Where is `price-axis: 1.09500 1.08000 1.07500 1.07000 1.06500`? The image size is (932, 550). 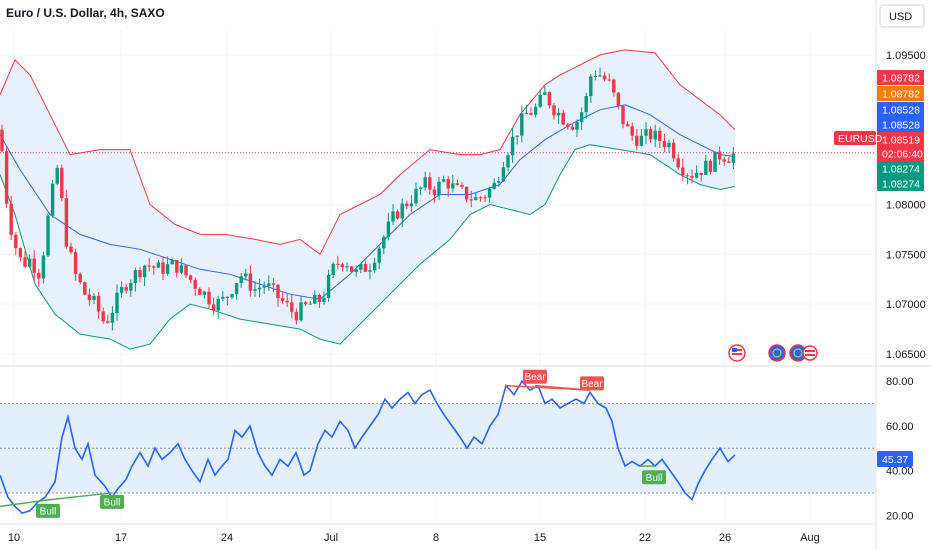
price-axis: 1.09500 1.08000 1.07500 1.07000 1.06500 is located at coordinates (906, 205).